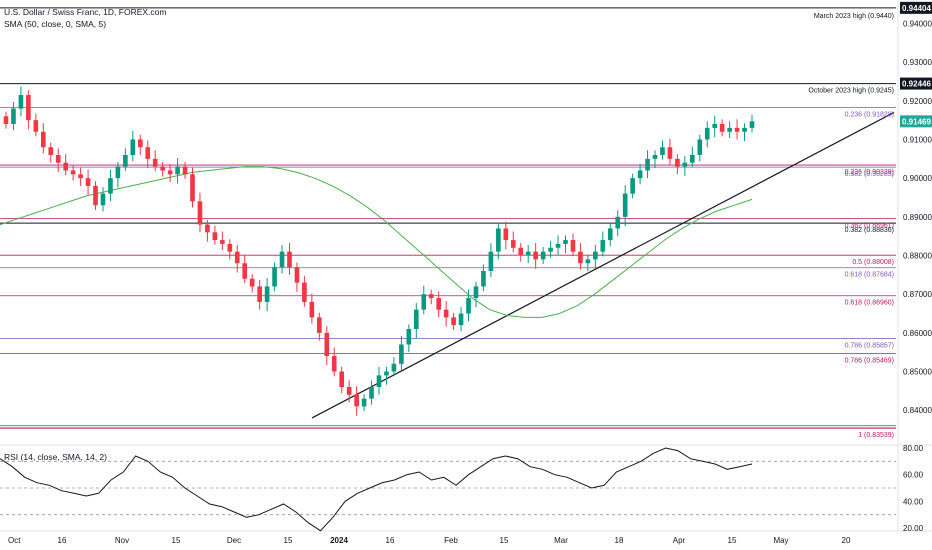 This screenshot has height=550, width=932. What do you see at coordinates (916, 121) in the screenshot?
I see `tag-last-price-bg` at bounding box center [916, 121].